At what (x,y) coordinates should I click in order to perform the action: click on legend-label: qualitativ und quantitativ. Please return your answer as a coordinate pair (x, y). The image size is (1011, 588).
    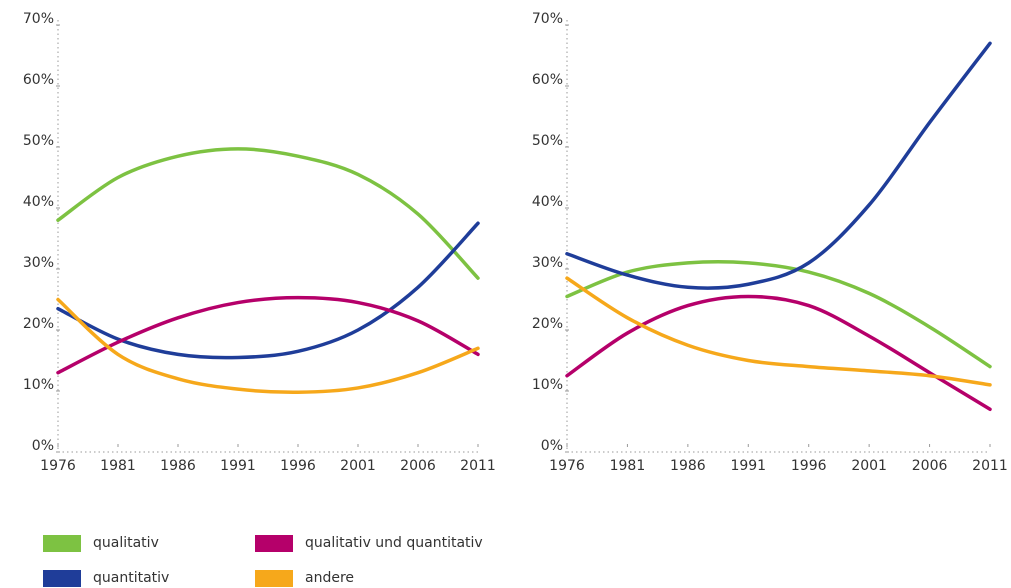
    Looking at the image, I should click on (394, 543).